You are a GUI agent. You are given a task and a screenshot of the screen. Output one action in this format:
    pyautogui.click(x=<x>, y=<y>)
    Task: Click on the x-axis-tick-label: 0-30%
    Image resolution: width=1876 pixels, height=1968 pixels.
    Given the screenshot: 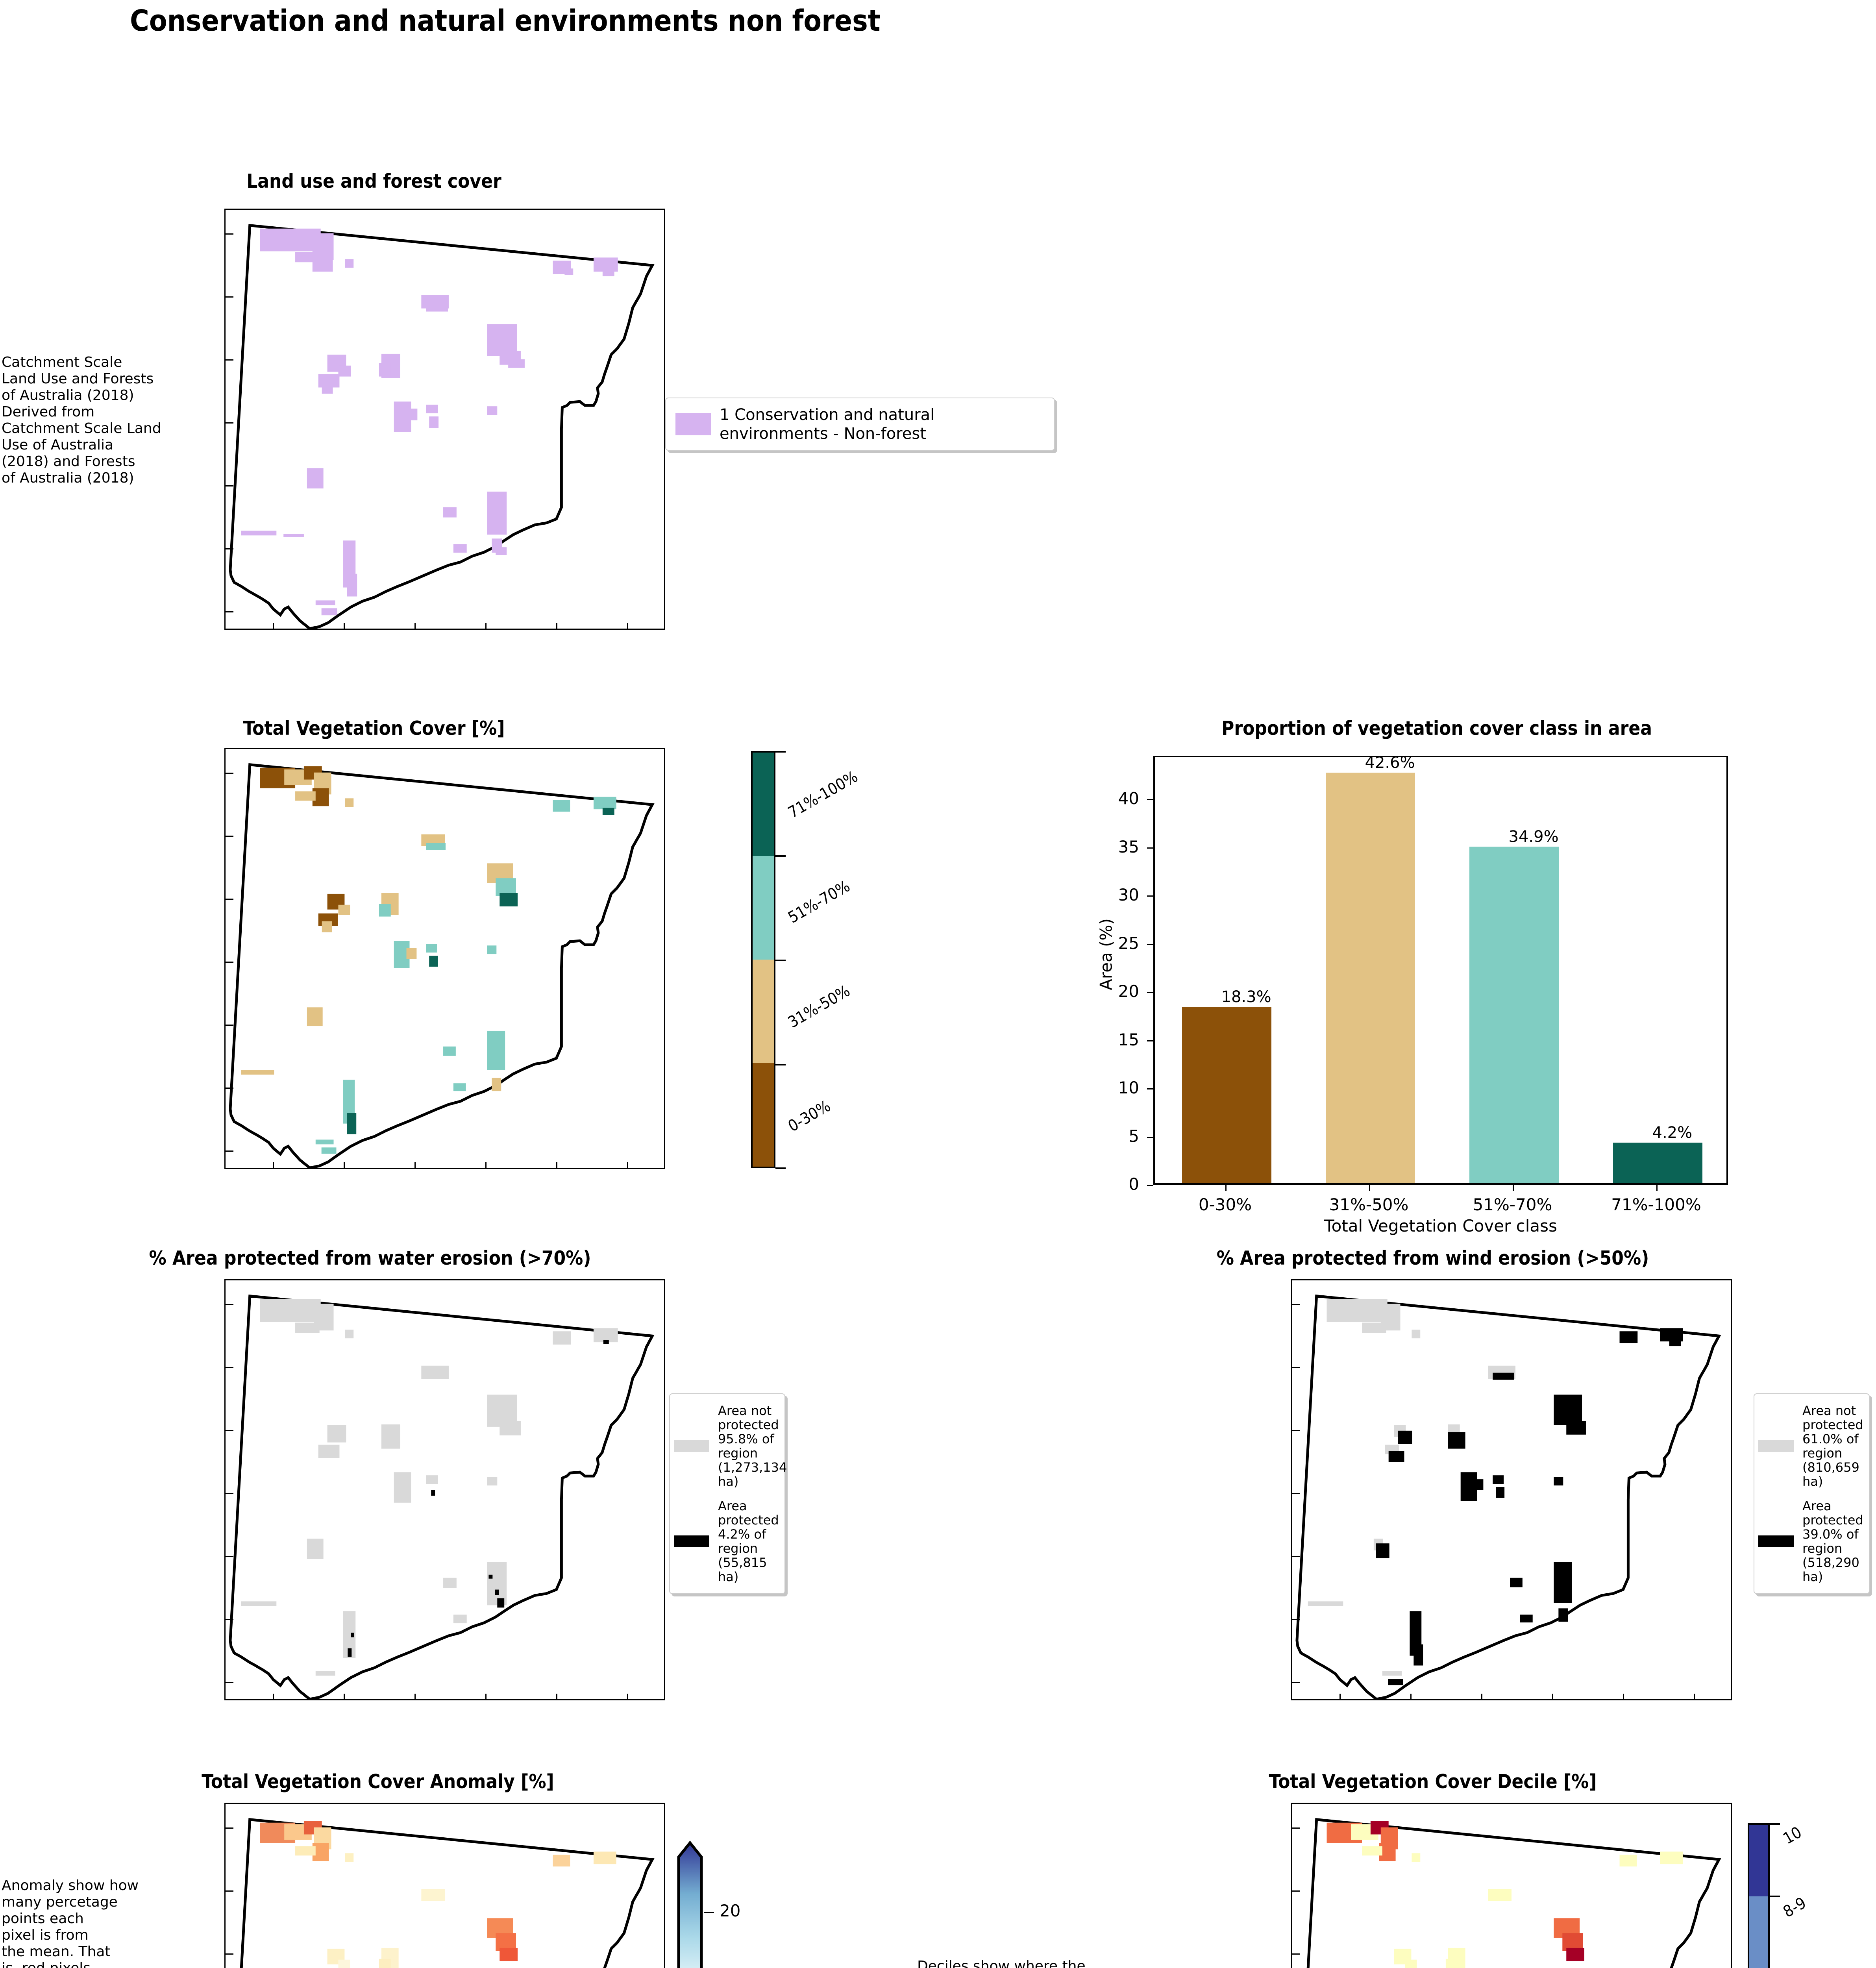 What is the action you would take?
    pyautogui.click(x=1225, y=1204)
    